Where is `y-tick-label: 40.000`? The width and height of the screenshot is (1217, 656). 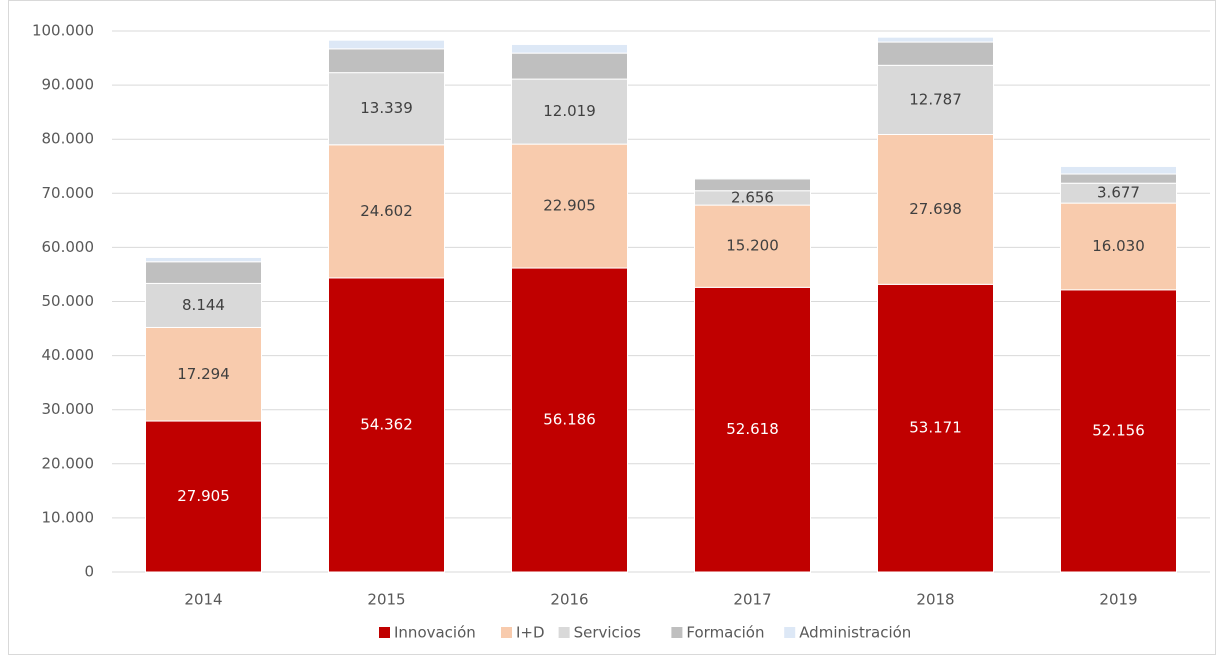 y-tick-label: 40.000 is located at coordinates (68, 355).